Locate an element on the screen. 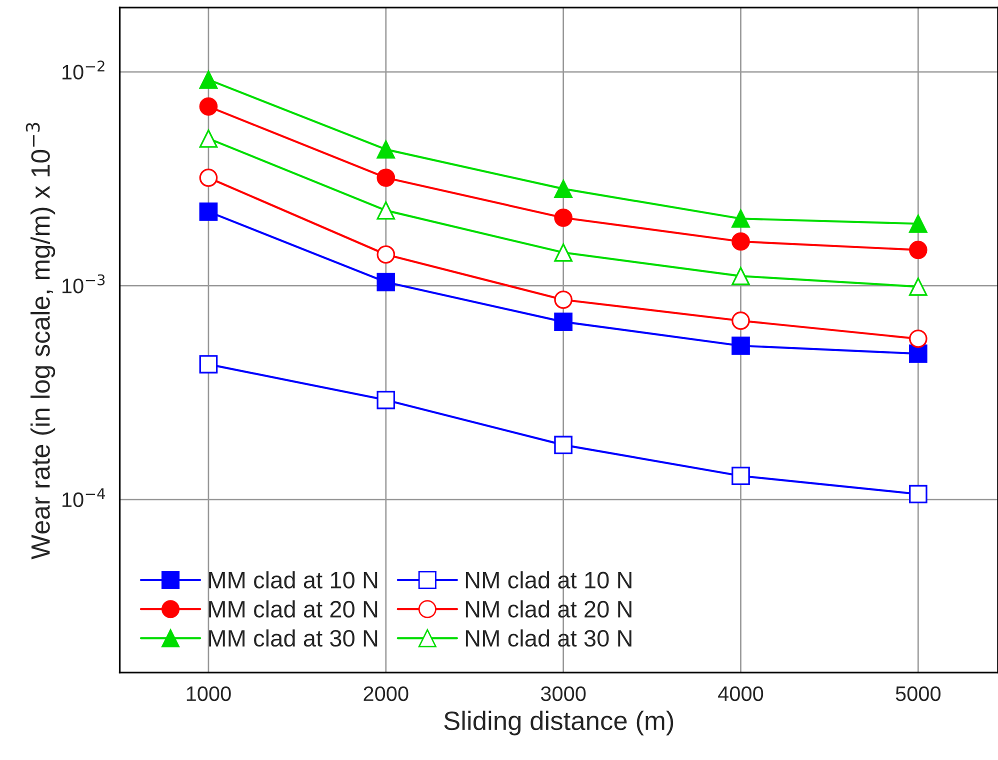 The height and width of the screenshot is (760, 998). x-tick-label: 1000 is located at coordinates (208, 694).